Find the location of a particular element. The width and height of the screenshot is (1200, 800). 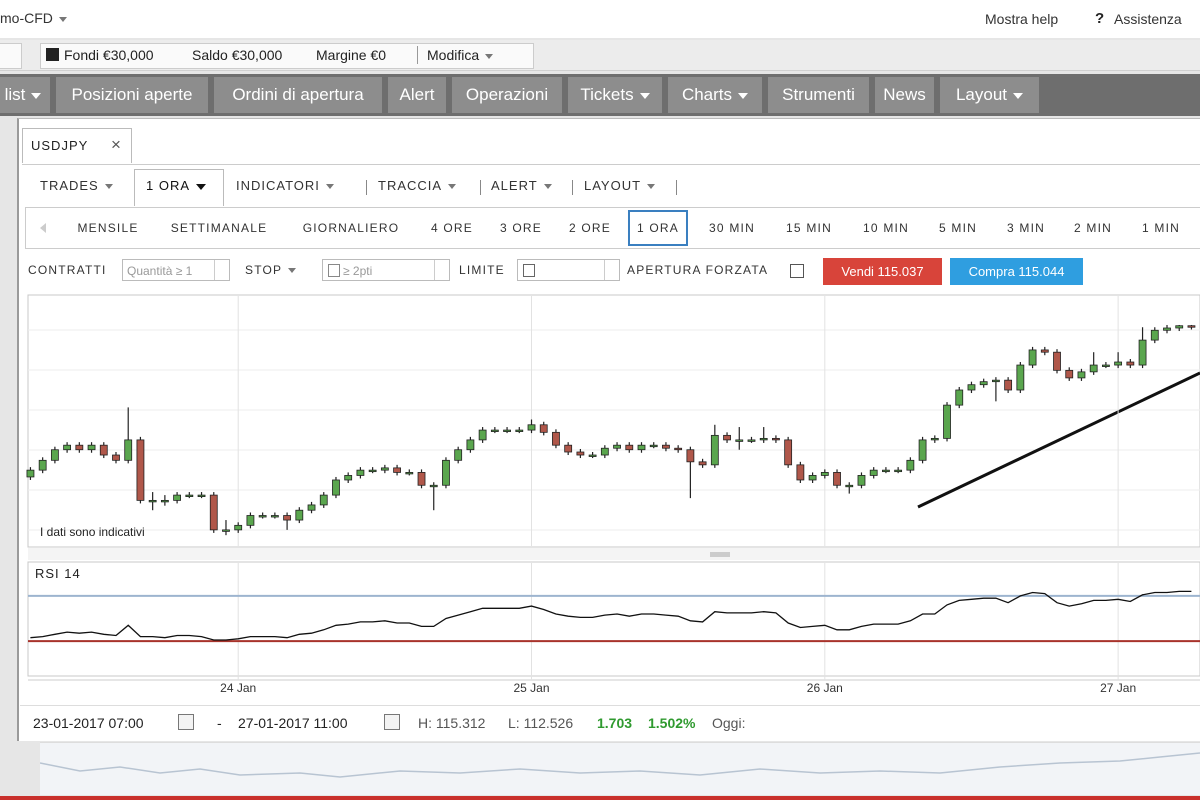

menu-button: Alert is located at coordinates (417, 95).